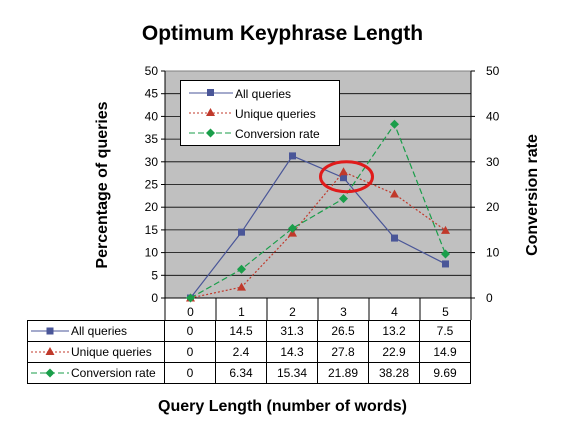 This screenshot has width=565, height=431. Describe the element at coordinates (211, 112) in the screenshot. I see `legend-swatch-triangle-icon` at that location.